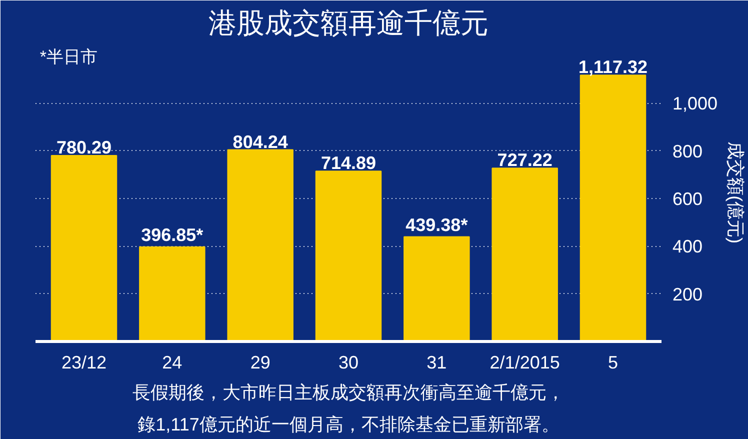 The height and width of the screenshot is (439, 748). I want to click on data-label: 727.22, so click(524, 160).